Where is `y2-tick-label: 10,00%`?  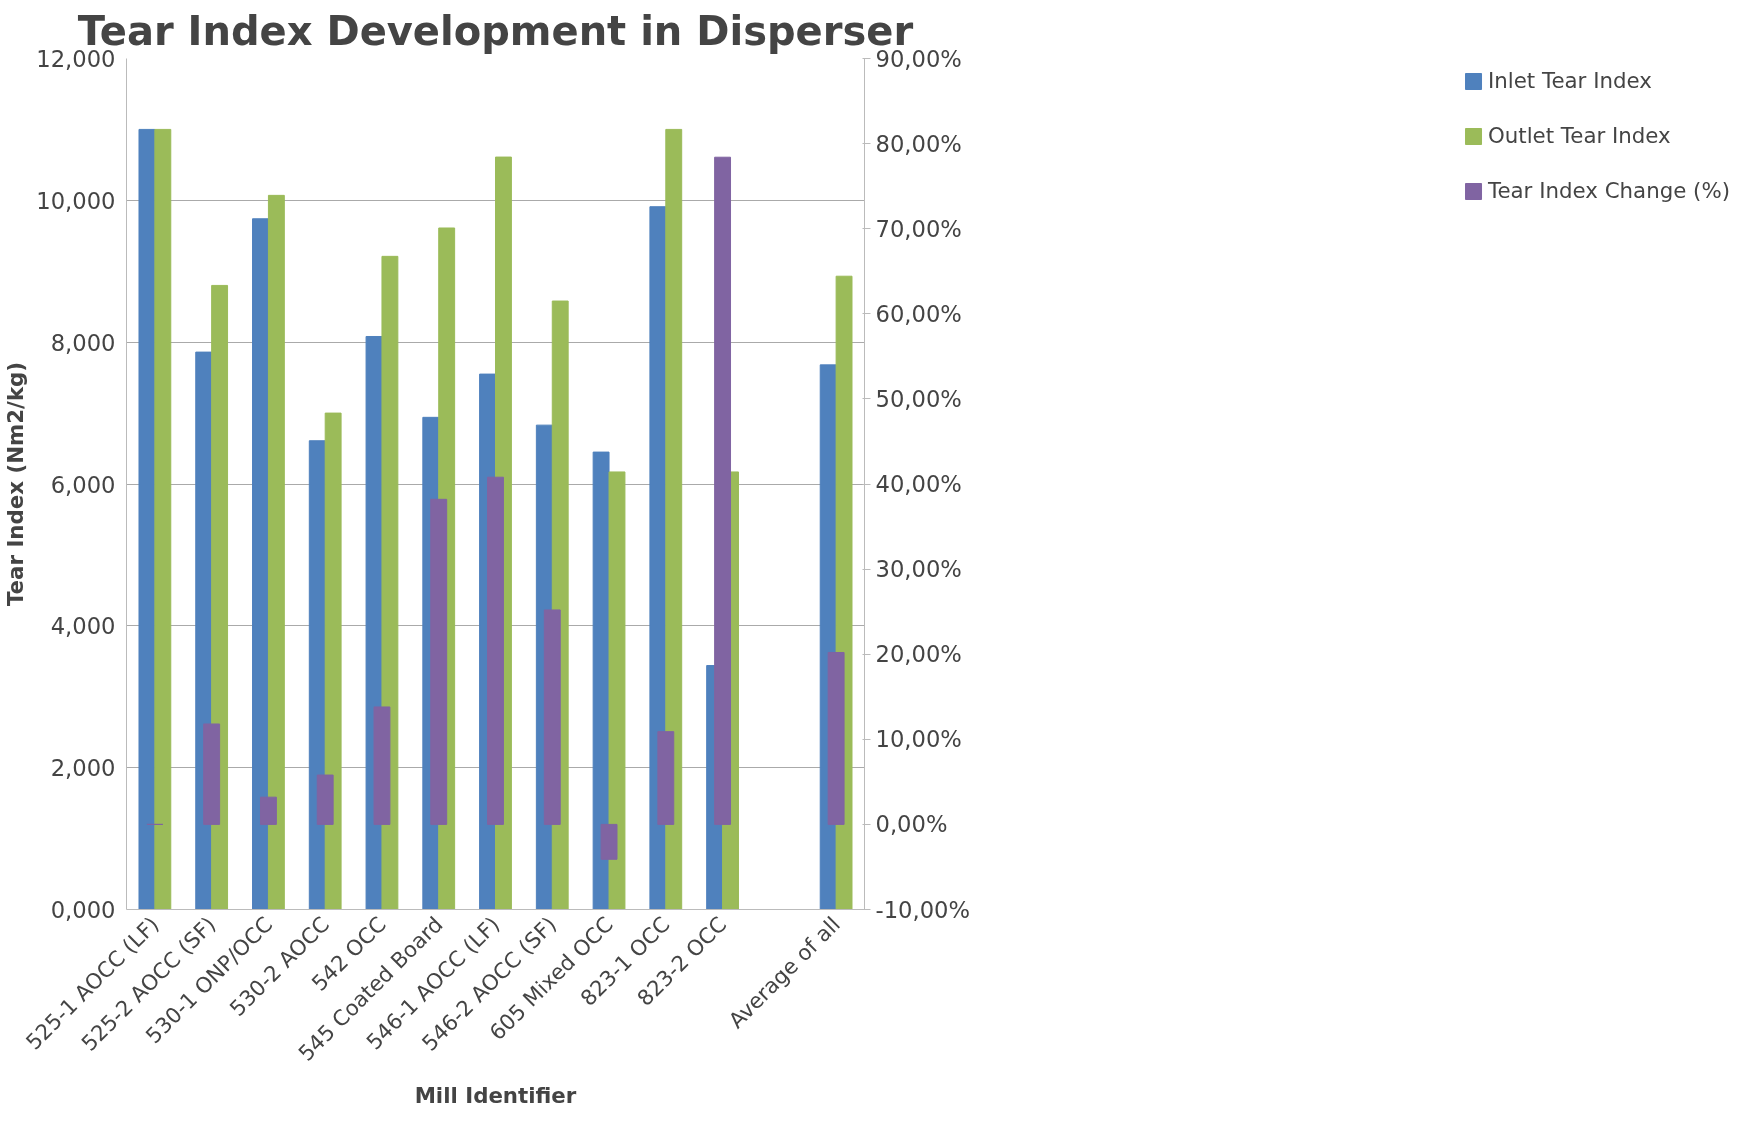
y2-tick-label: 10,00% is located at coordinates (918, 739).